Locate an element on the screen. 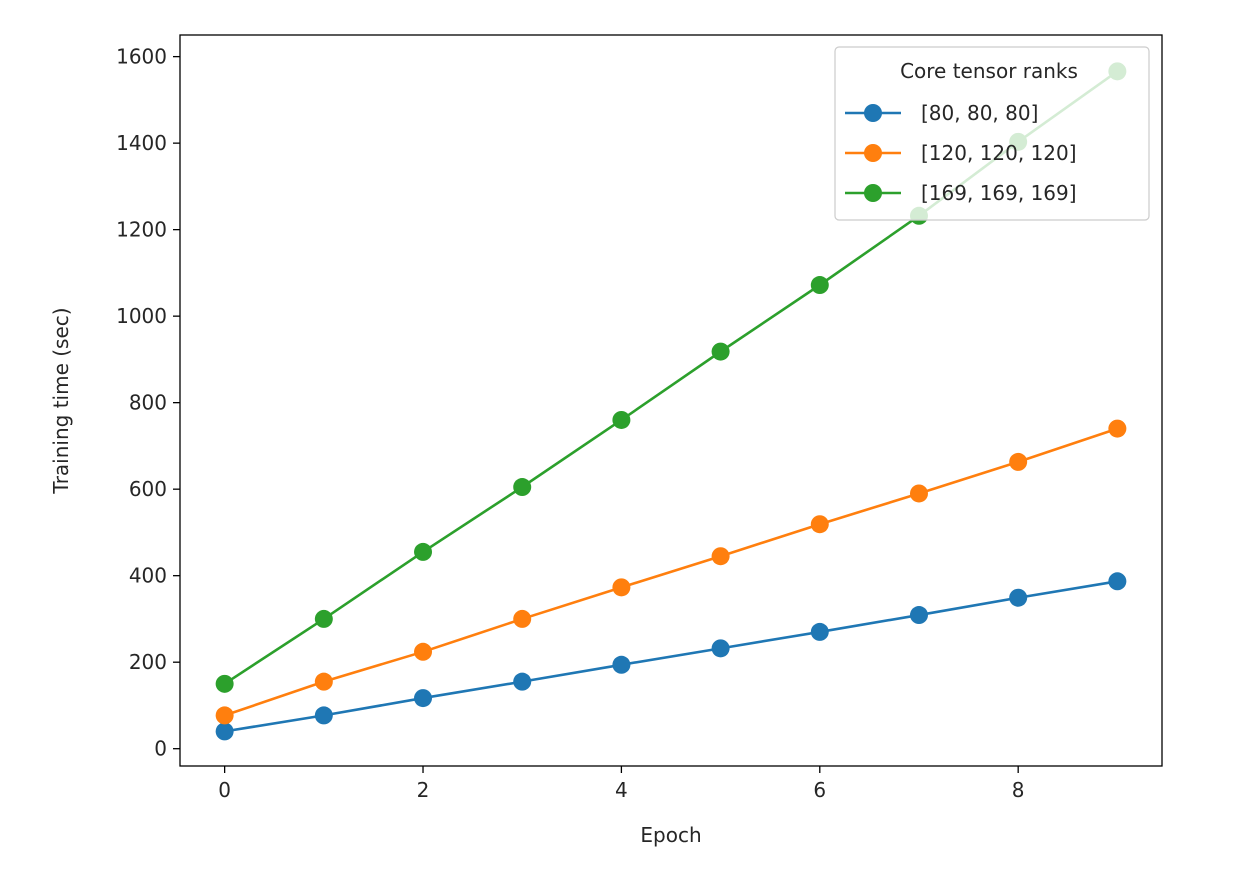 The height and width of the screenshot is (875, 1238). legend-label: [120, 120, 120] is located at coordinates (999, 153).